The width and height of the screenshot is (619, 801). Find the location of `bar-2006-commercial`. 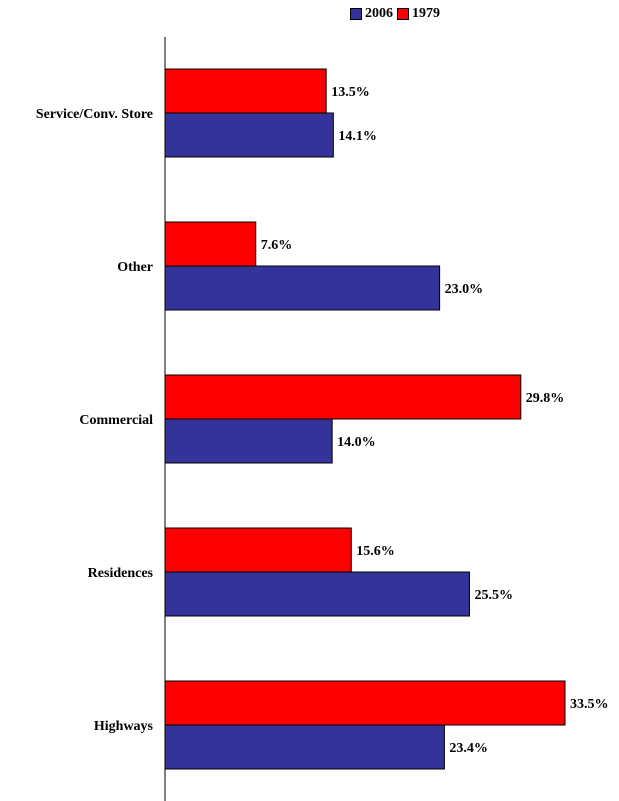

bar-2006-commercial is located at coordinates (248, 441).